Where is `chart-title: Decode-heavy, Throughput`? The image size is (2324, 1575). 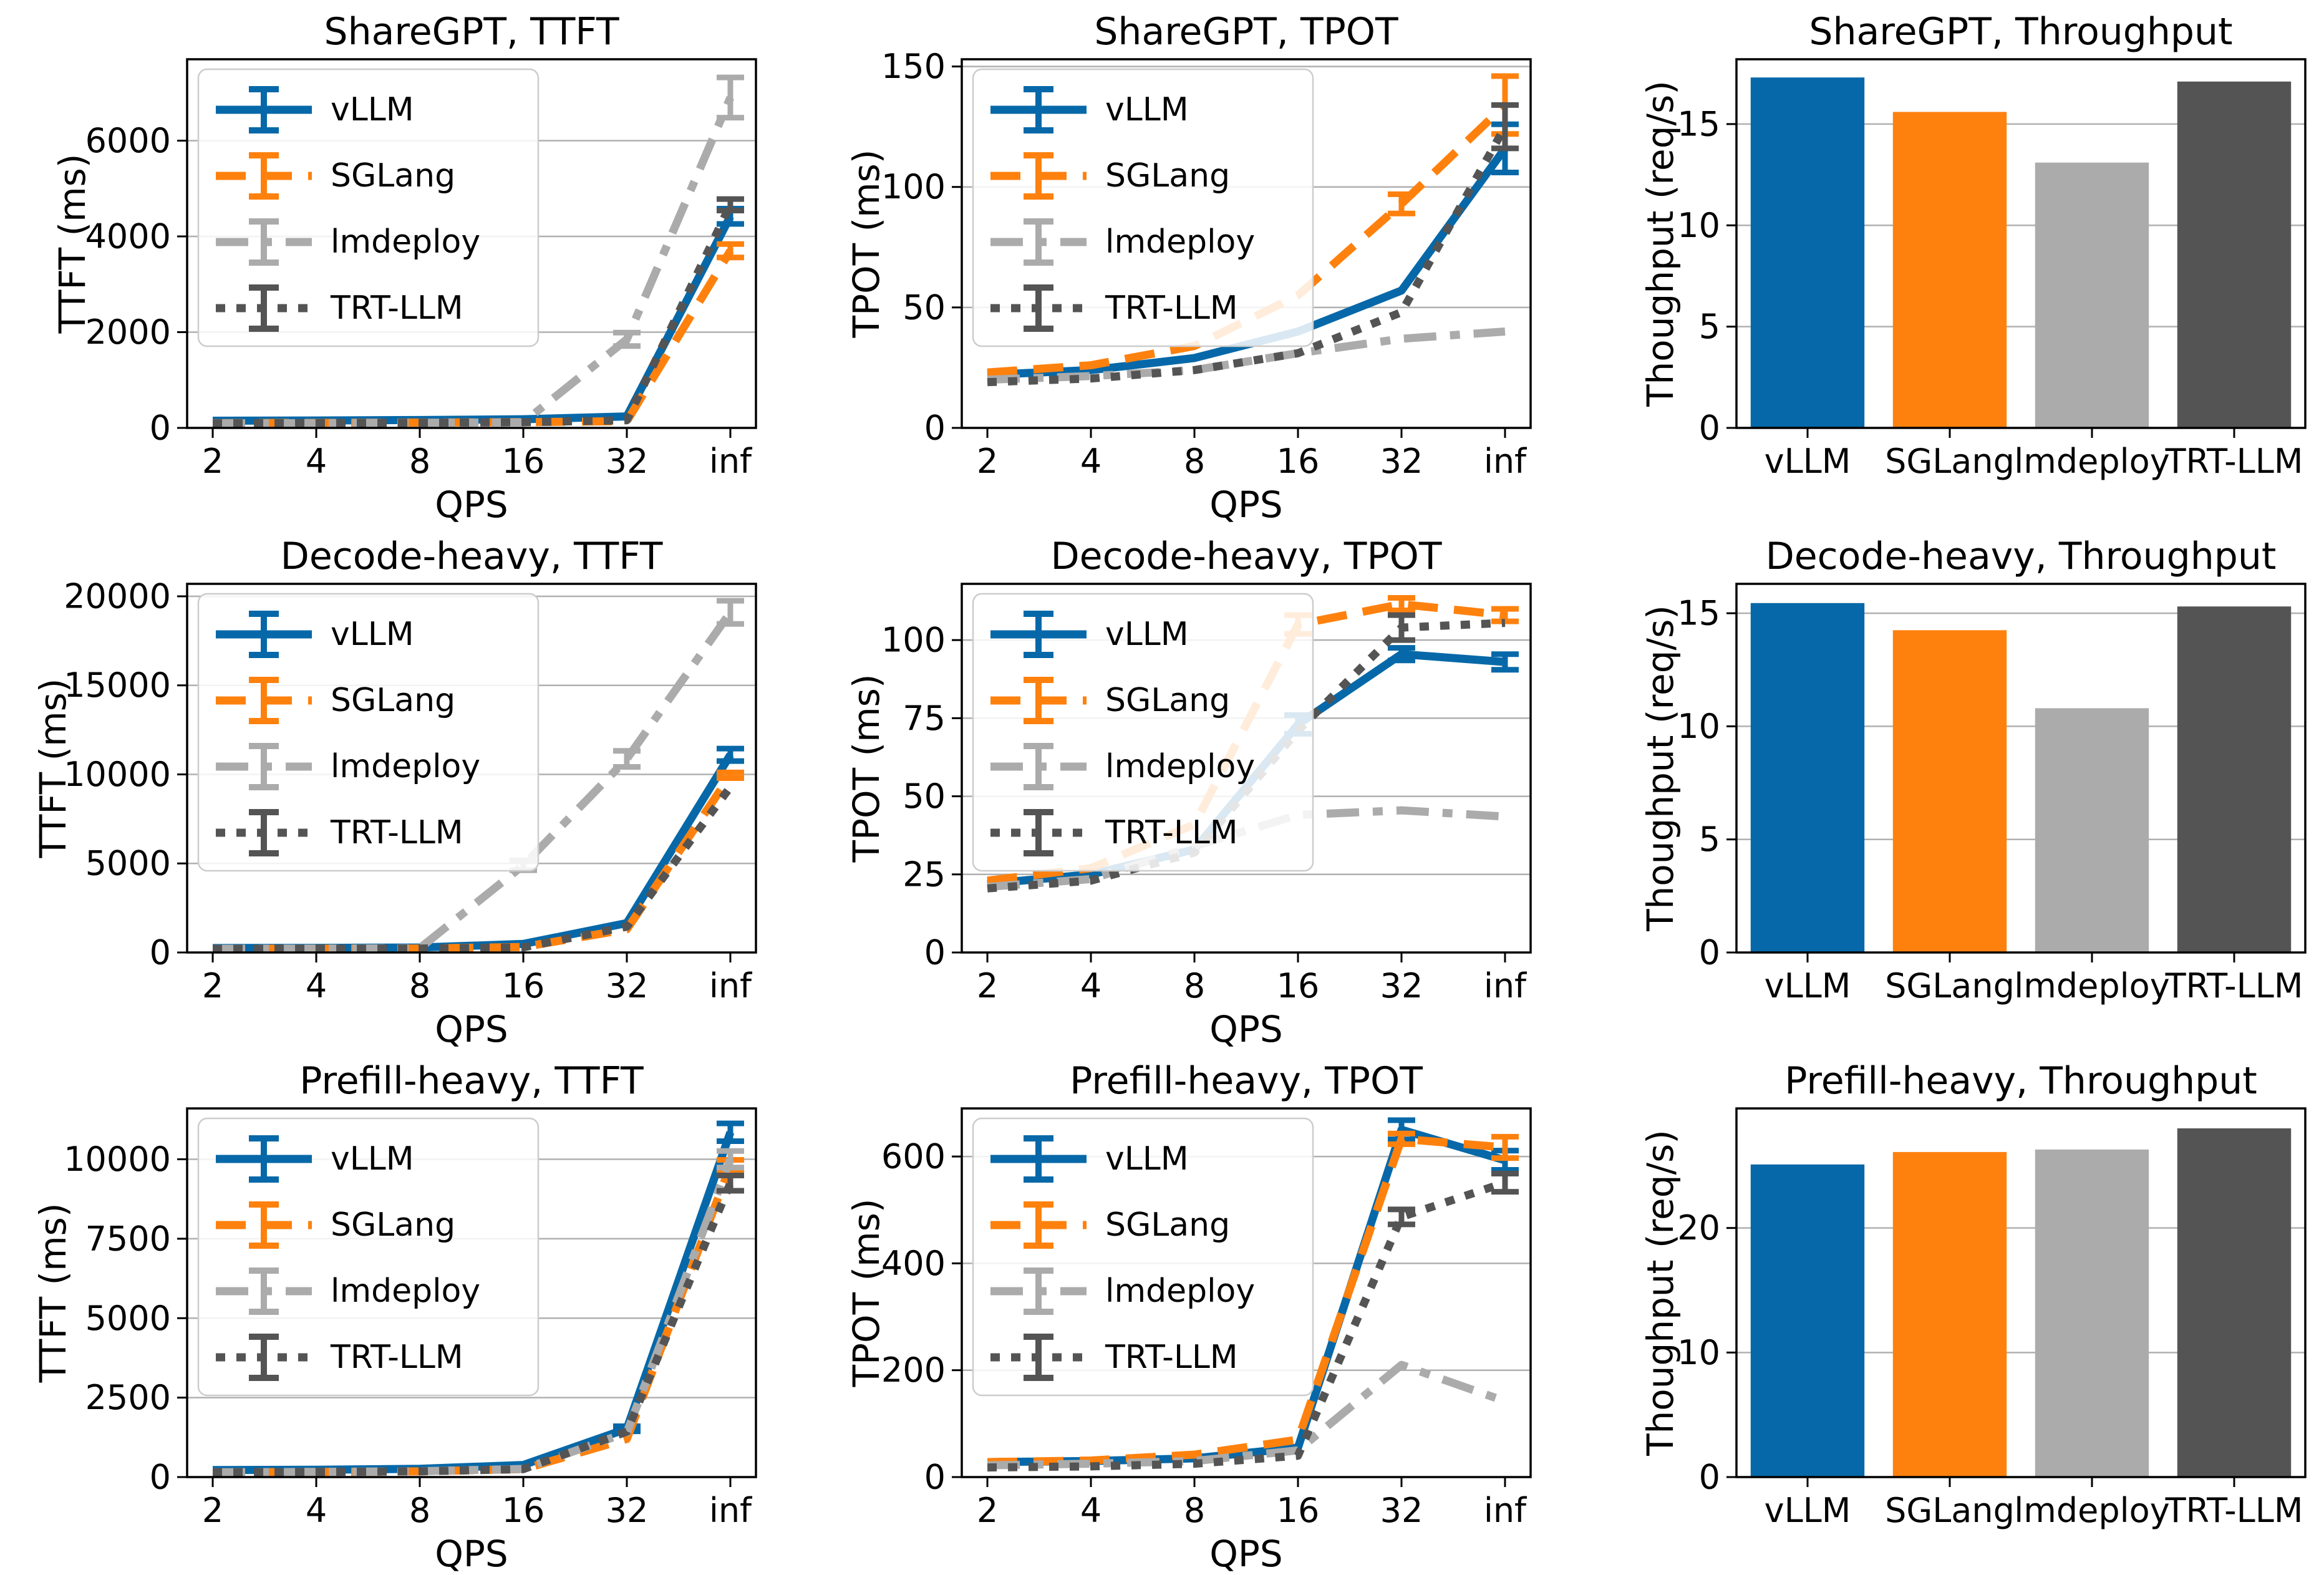 chart-title: Decode-heavy, Throughput is located at coordinates (2021, 556).